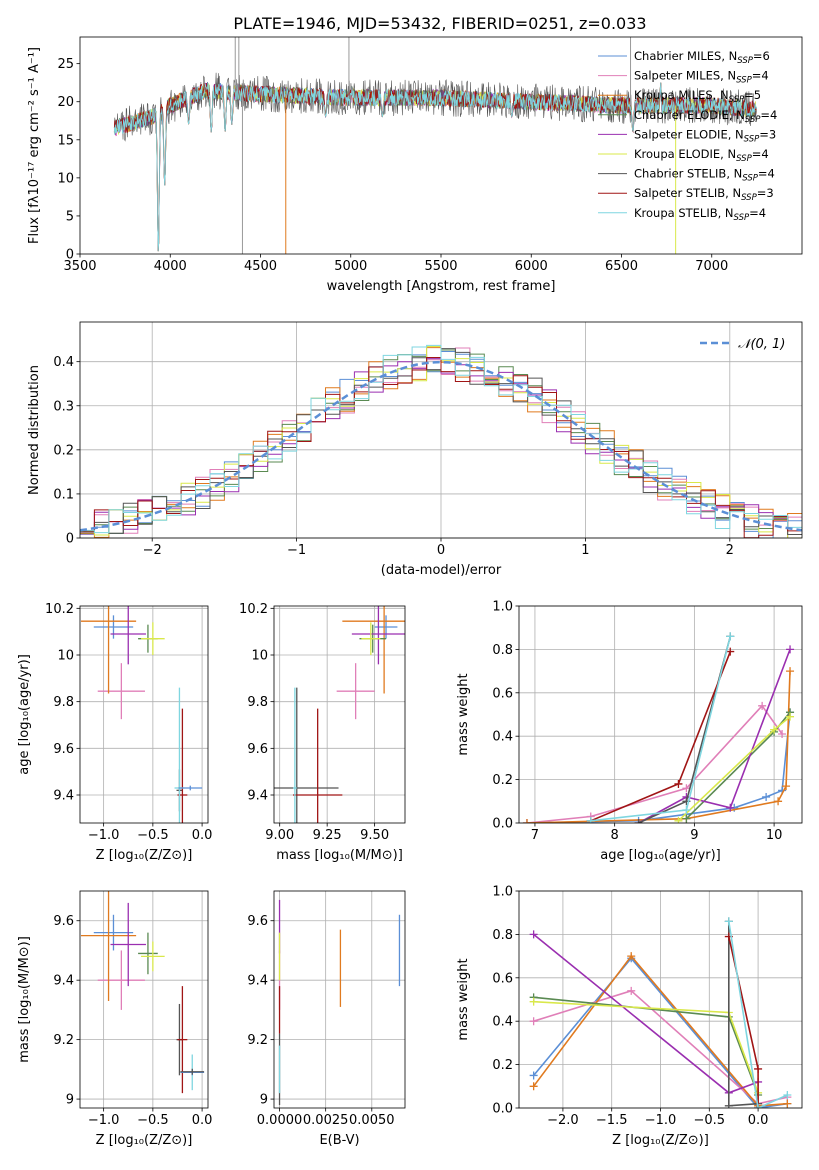 The image size is (819, 1170). Describe the element at coordinates (257, 1040) in the screenshot. I see `y-tick-label: 9.2` at that location.